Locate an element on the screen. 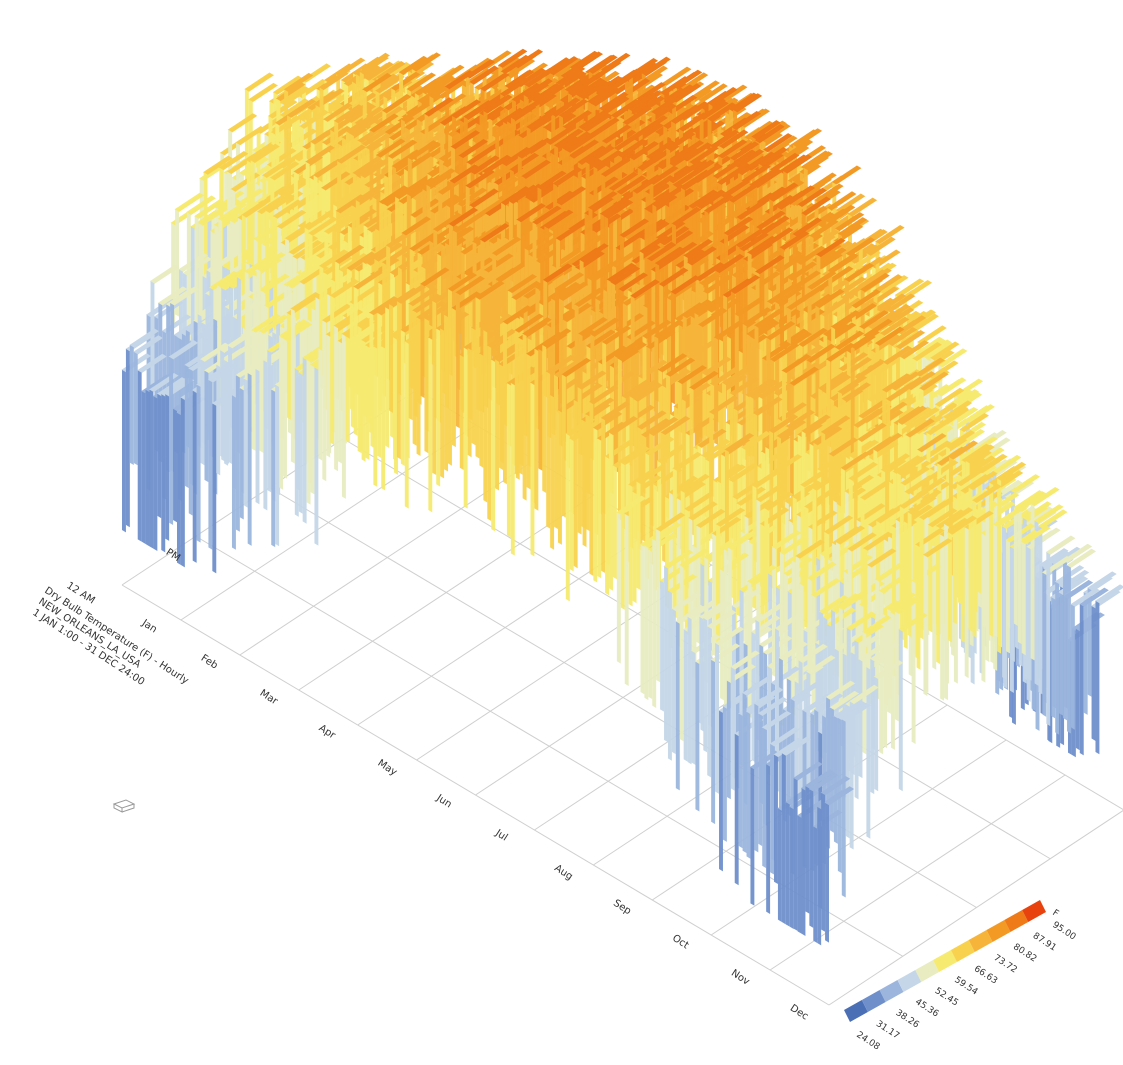 The width and height of the screenshot is (1123, 1065). legend-unit-label: F is located at coordinates (1055, 913).